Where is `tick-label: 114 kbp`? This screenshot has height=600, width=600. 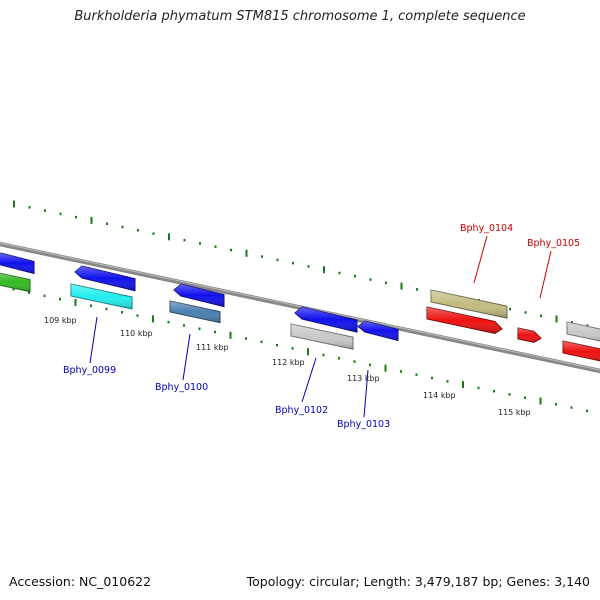 tick-label: 114 kbp is located at coordinates (439, 395).